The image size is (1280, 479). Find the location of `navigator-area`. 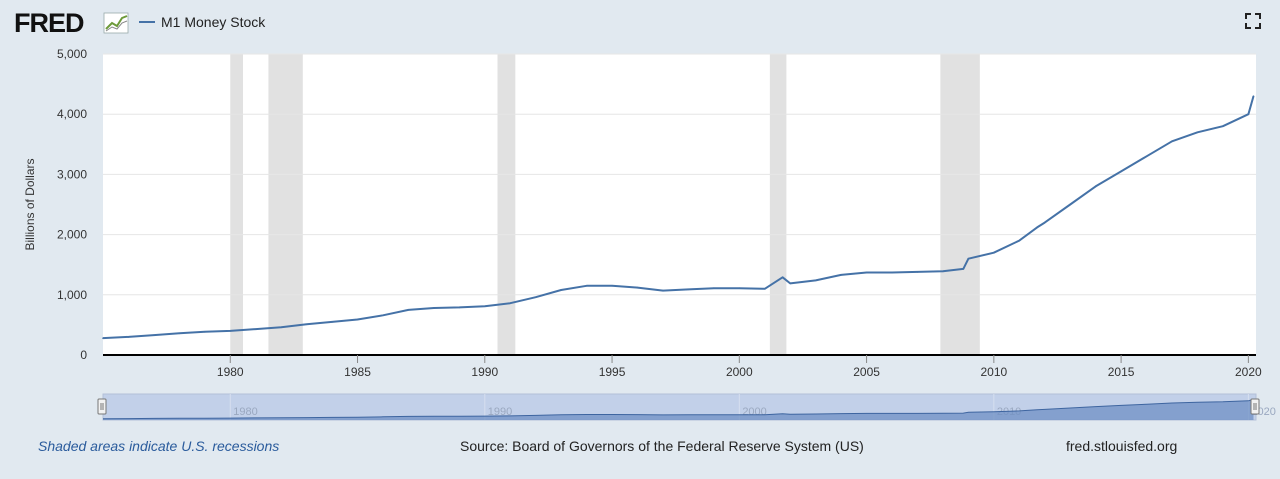

navigator-area is located at coordinates (678, 409).